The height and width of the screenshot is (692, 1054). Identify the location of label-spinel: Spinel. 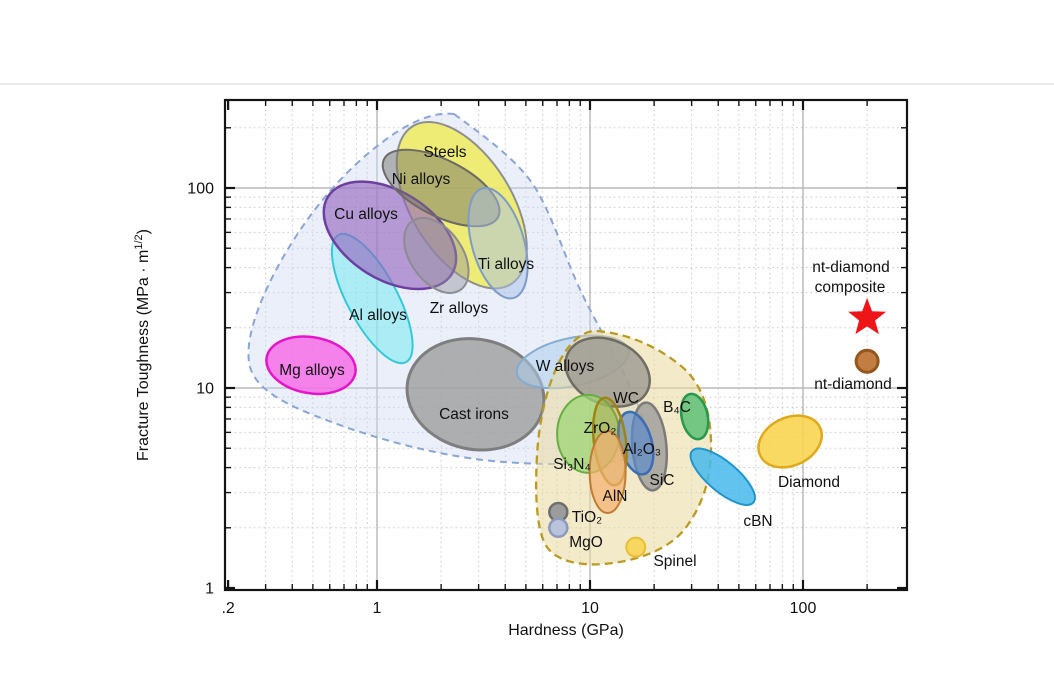
(674, 561).